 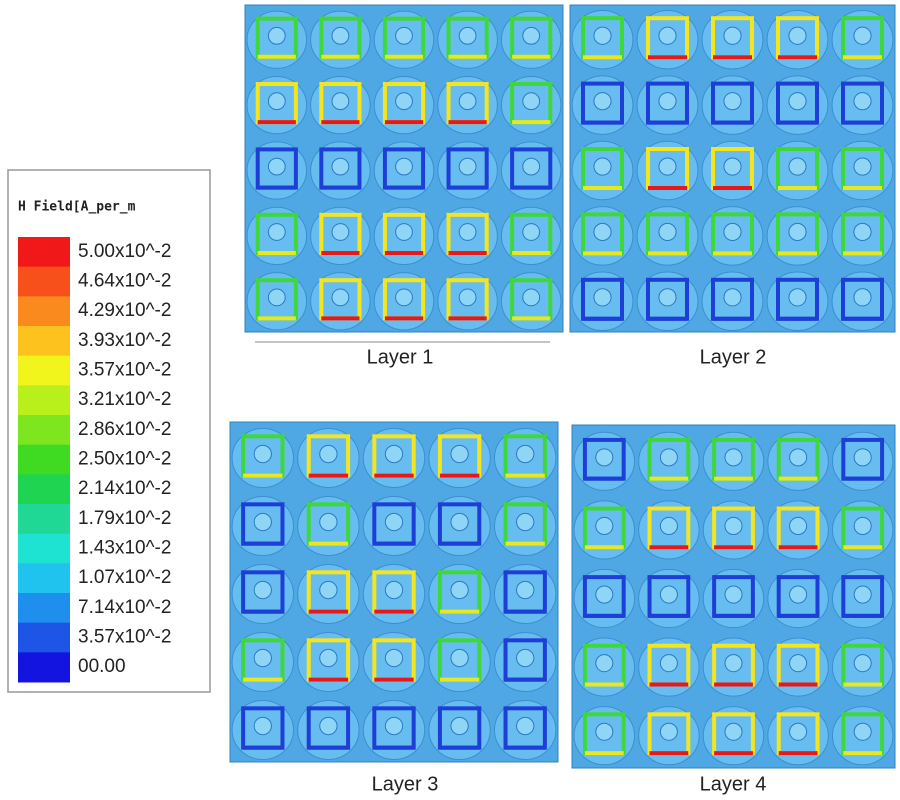 I want to click on panel-label: Layer 2, so click(x=733, y=357).